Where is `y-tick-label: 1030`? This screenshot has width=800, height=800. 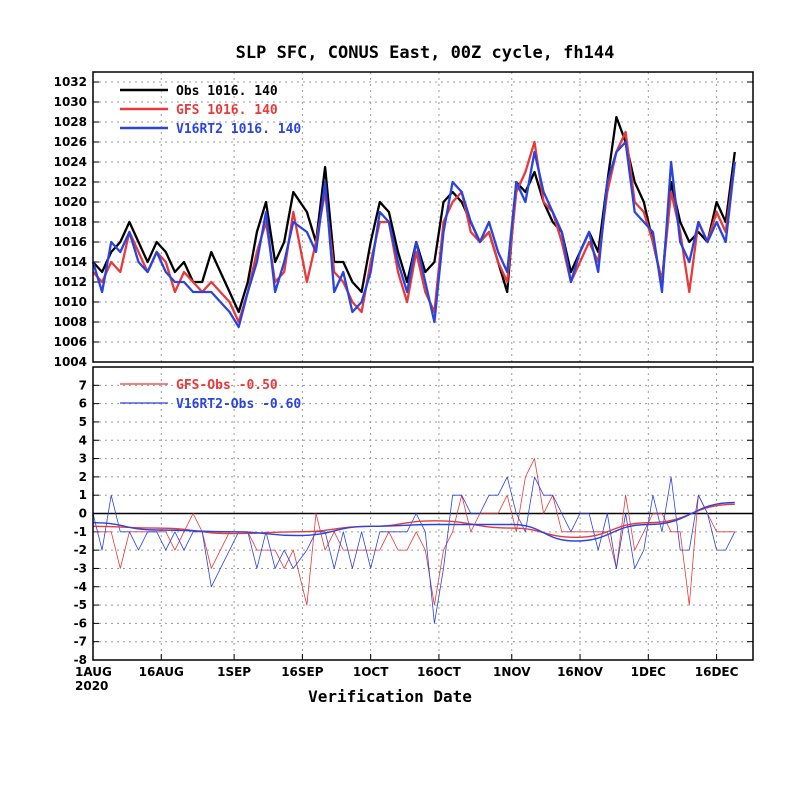
y-tick-label: 1030 is located at coordinates (70, 102).